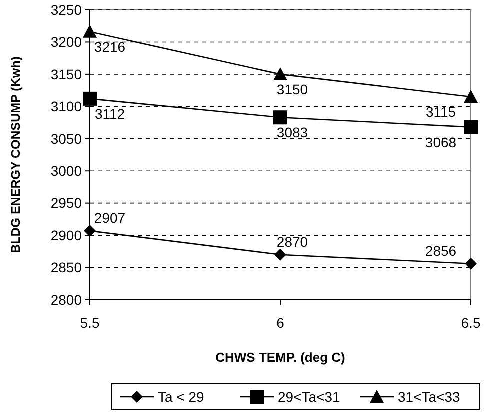  Describe the element at coordinates (441, 250) in the screenshot. I see `data-label: 2856` at that location.